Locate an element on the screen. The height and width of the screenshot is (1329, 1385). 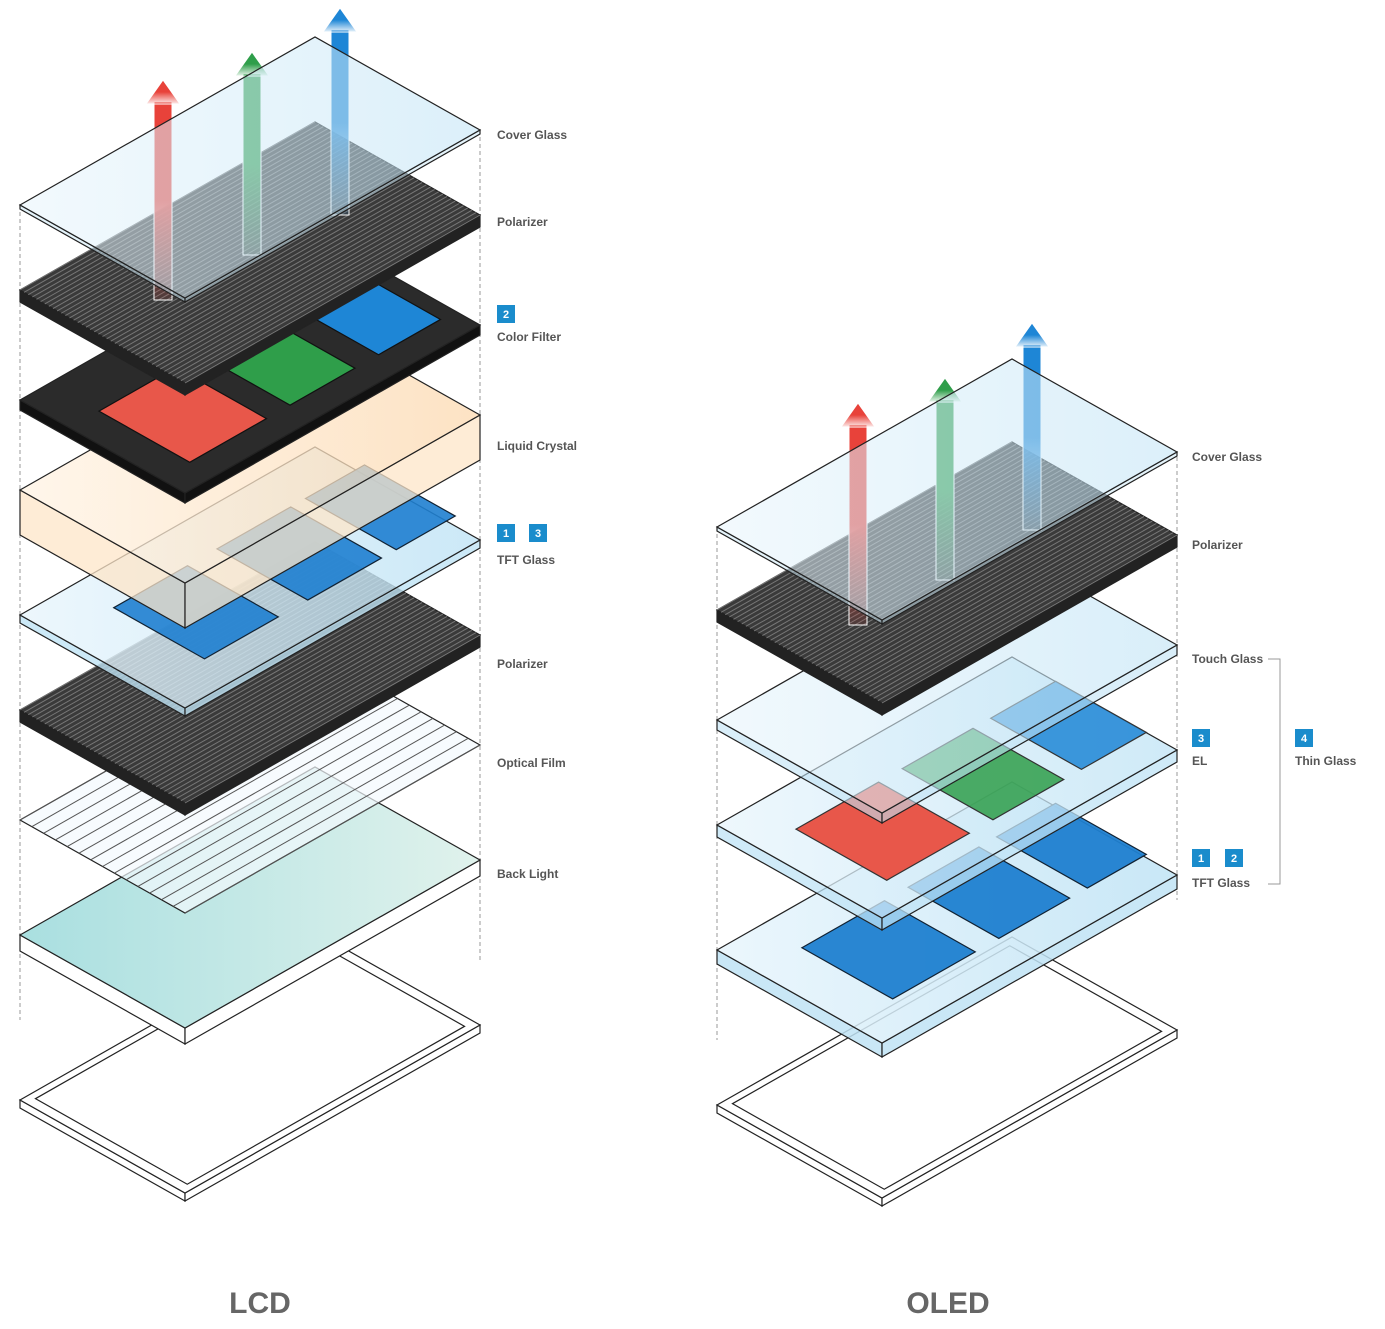
group-label: Thin Glass is located at coordinates (1326, 761).